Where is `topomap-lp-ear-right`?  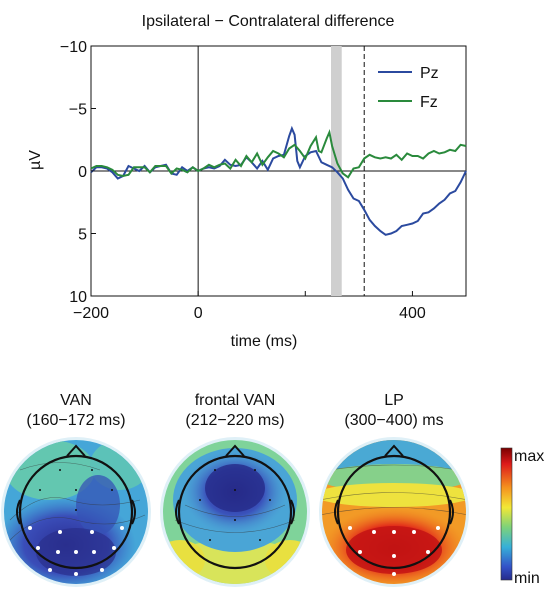 topomap-lp-ear-right is located at coordinates (451, 512).